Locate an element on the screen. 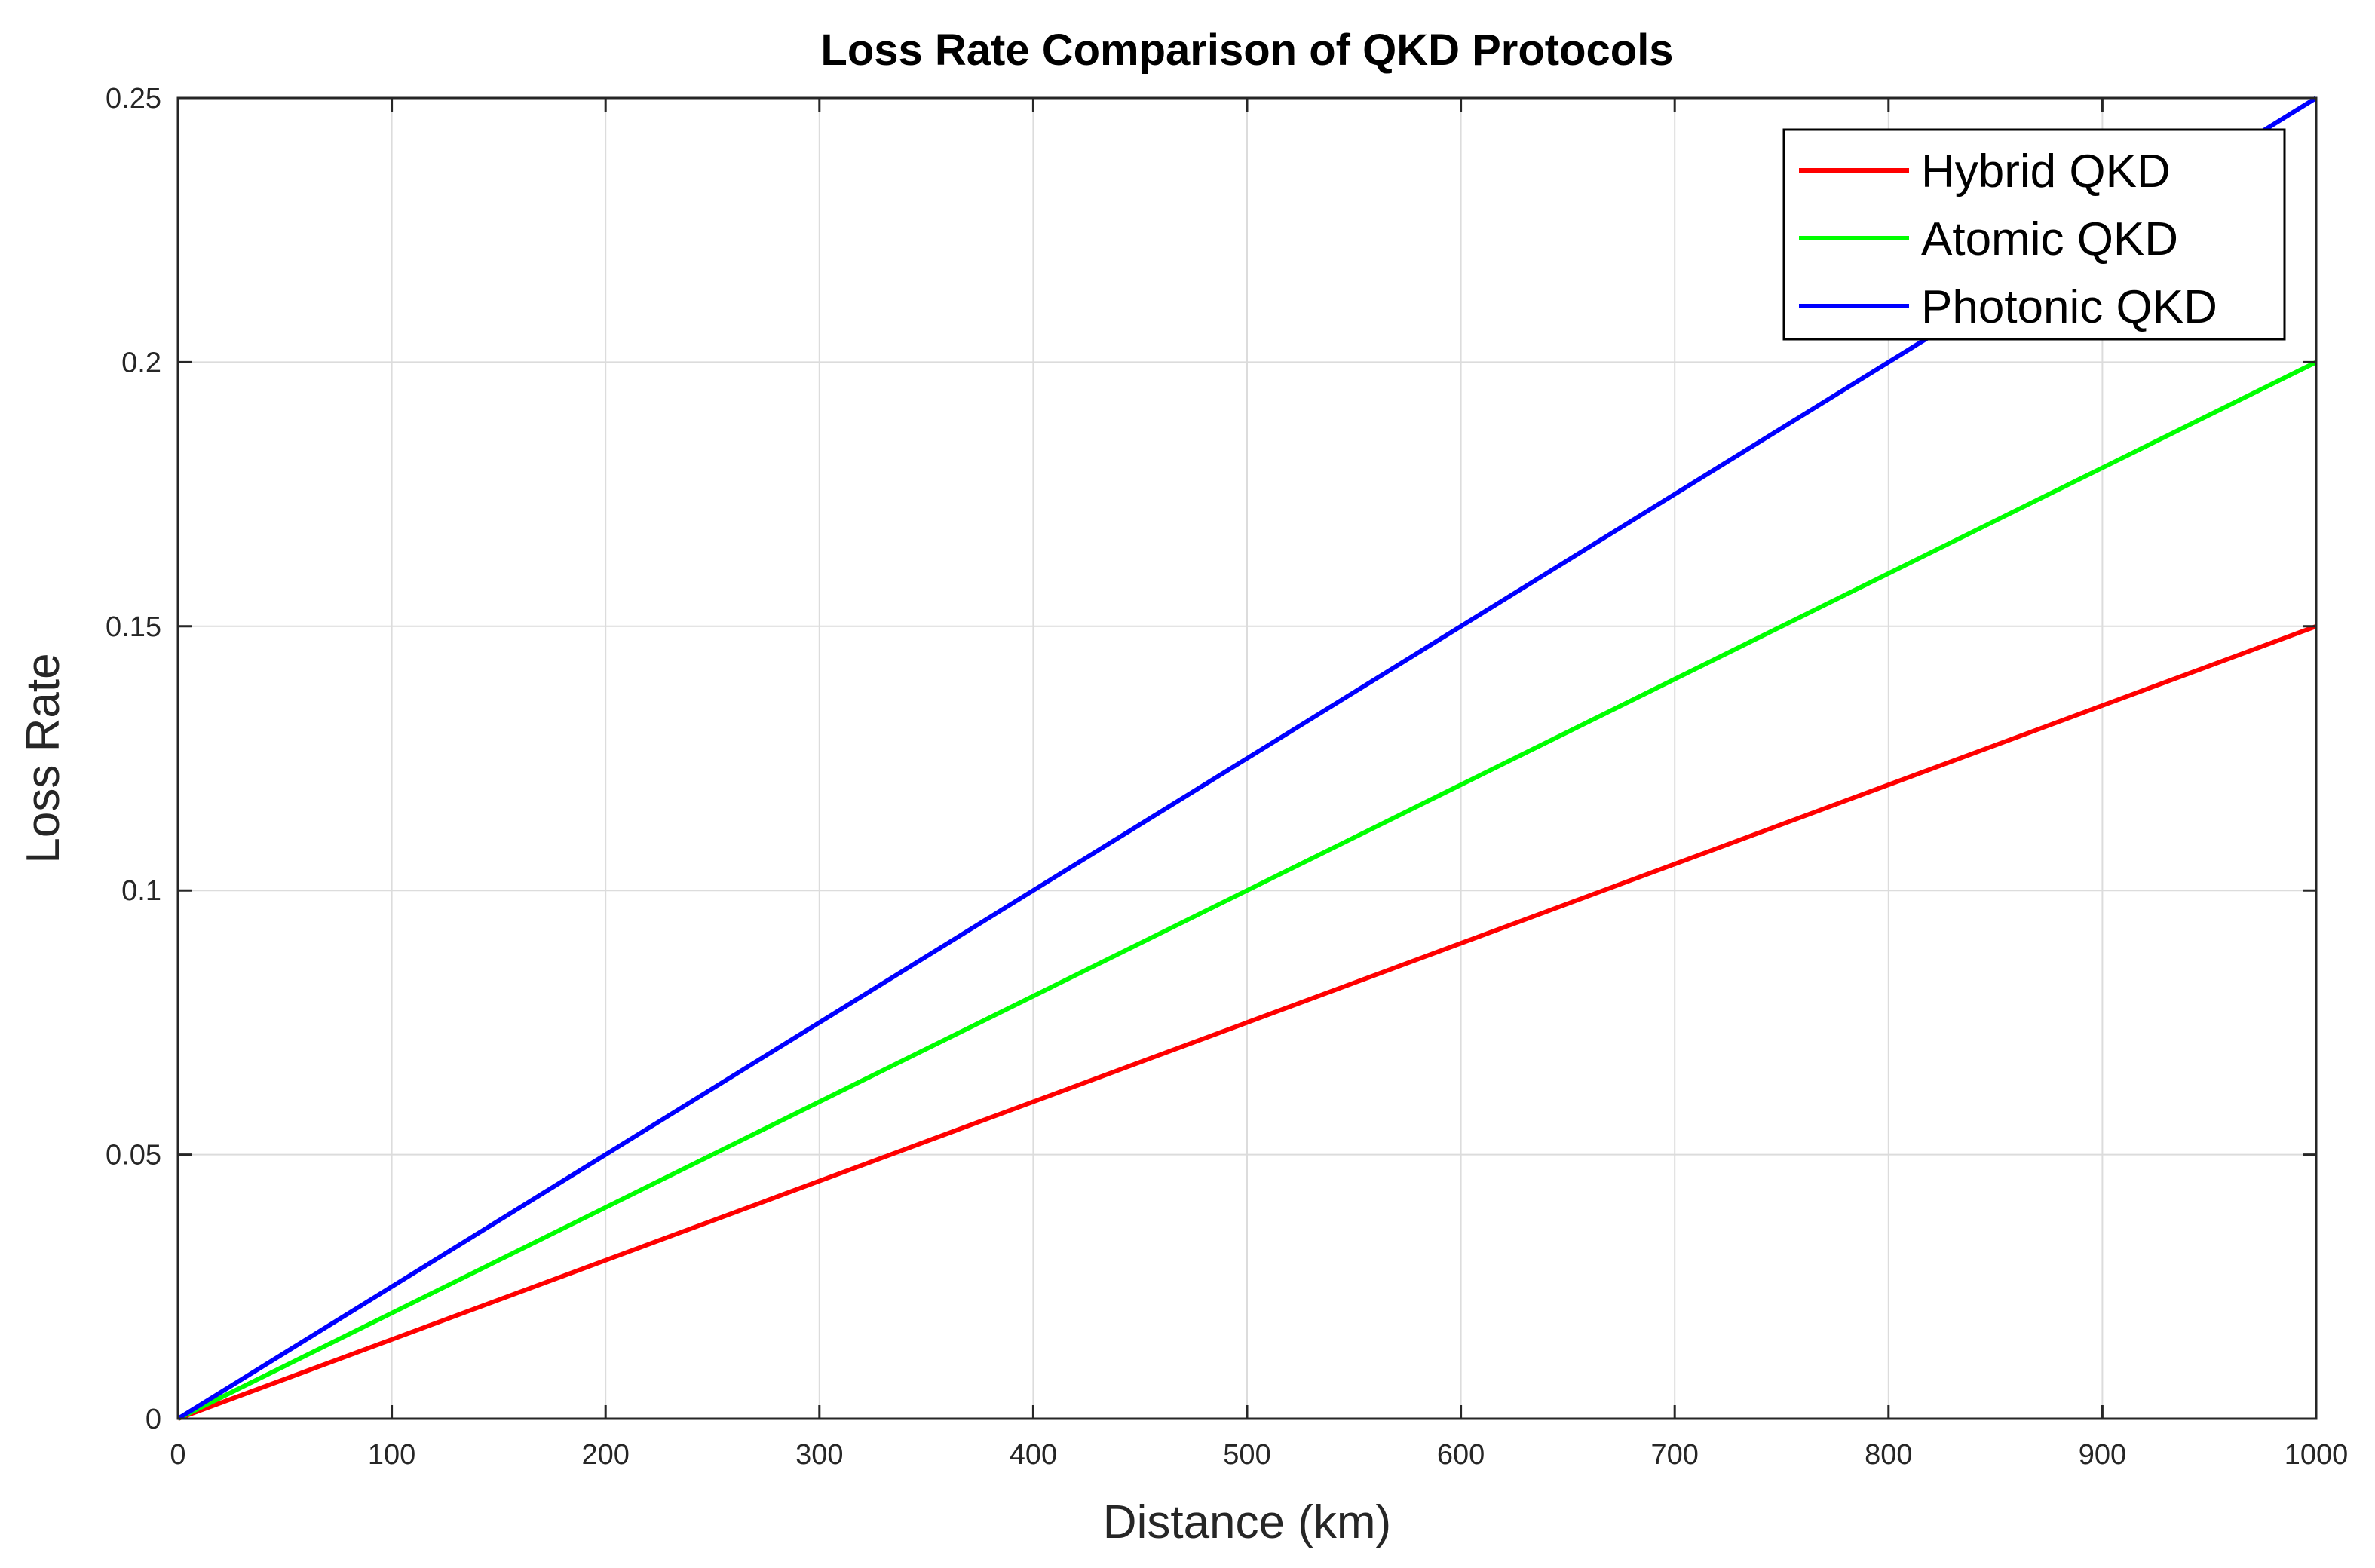 Image resolution: width=2375 pixels, height=1568 pixels. x-tick-label: 900 is located at coordinates (2102, 1455).